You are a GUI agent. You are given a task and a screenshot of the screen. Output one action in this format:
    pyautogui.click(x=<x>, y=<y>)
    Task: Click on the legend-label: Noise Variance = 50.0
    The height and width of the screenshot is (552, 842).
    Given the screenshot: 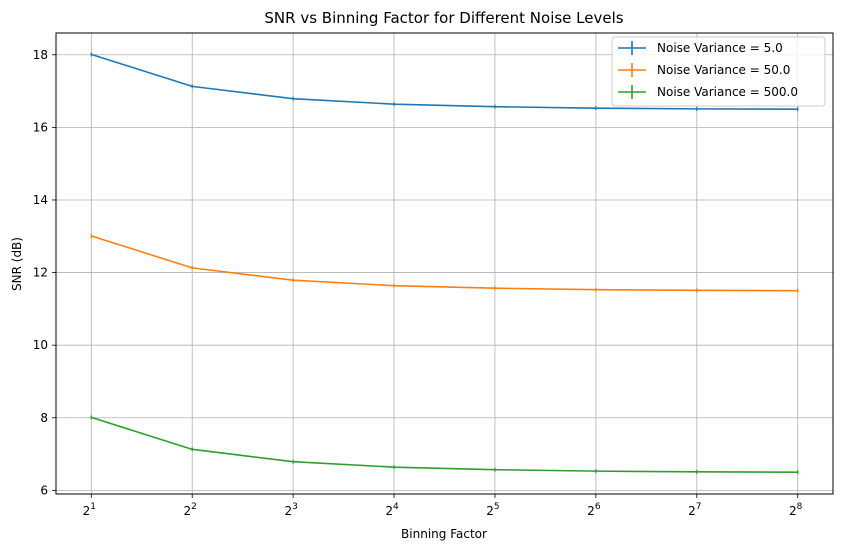 What is the action you would take?
    pyautogui.click(x=723, y=70)
    